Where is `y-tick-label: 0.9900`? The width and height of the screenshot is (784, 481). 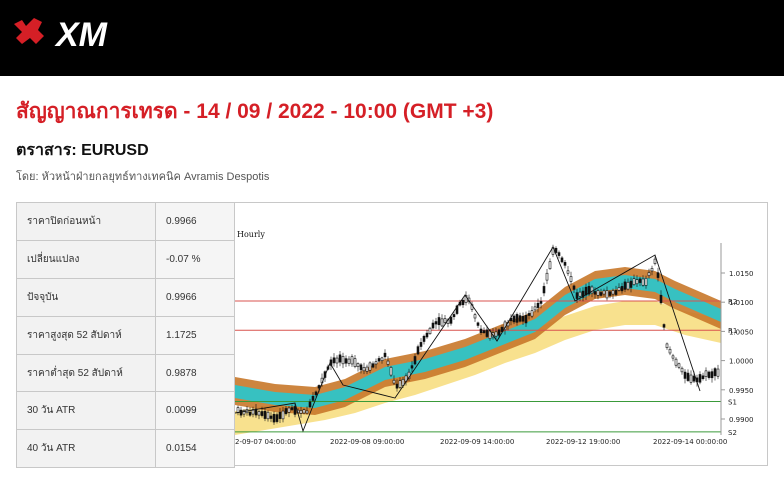 y-tick-label: 0.9900 is located at coordinates (741, 420).